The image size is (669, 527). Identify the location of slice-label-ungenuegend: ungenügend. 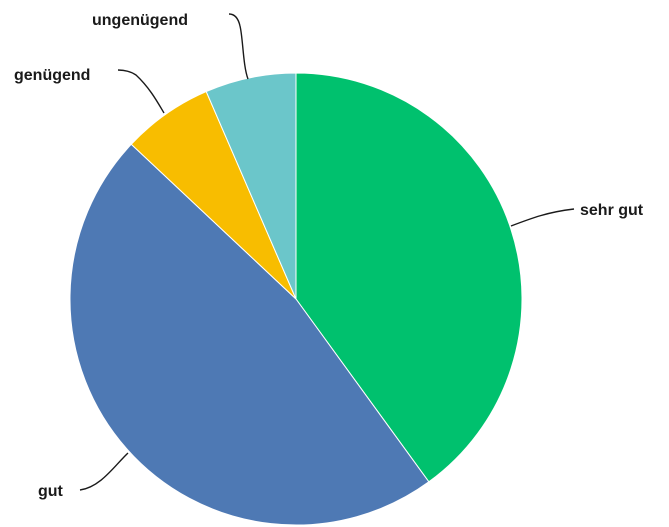
(140, 20).